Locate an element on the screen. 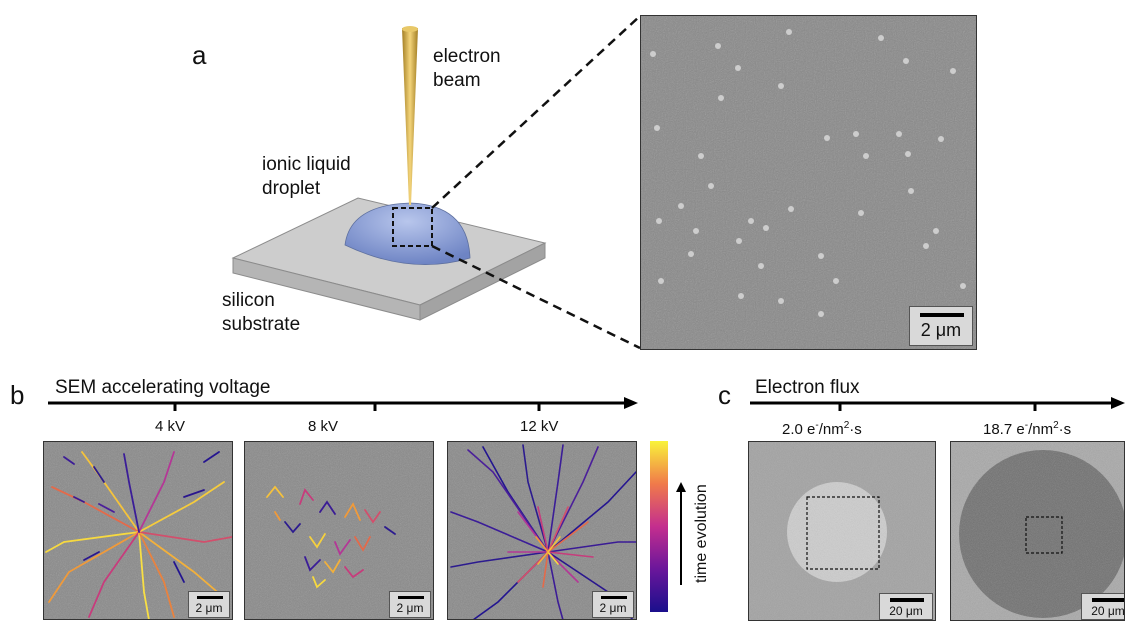 This screenshot has height=621, width=1125. voltage-label-4kv: 4 kV is located at coordinates (170, 426).